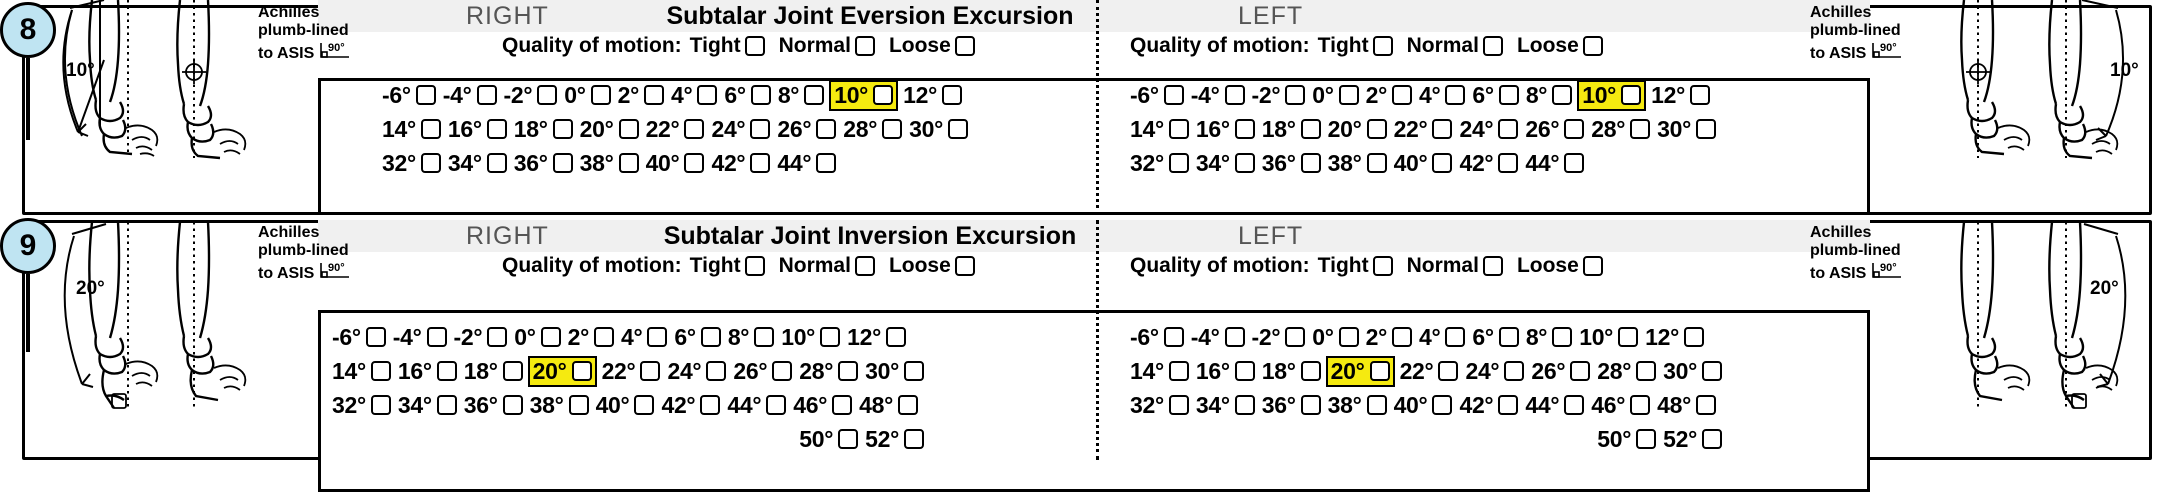 The image size is (2174, 492). Describe the element at coordinates (894, 439) in the screenshot. I see `degree-option: 52°` at that location.